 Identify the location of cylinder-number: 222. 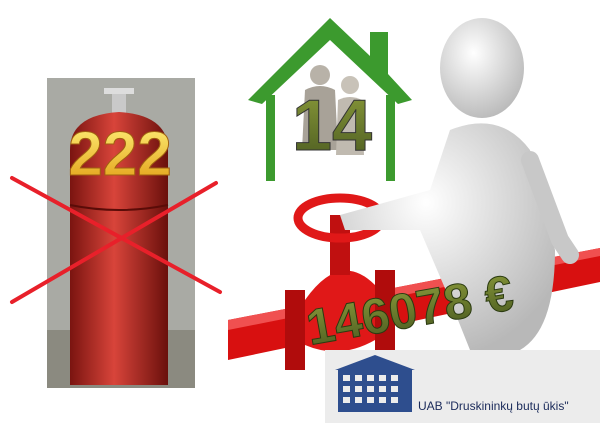
(119, 154).